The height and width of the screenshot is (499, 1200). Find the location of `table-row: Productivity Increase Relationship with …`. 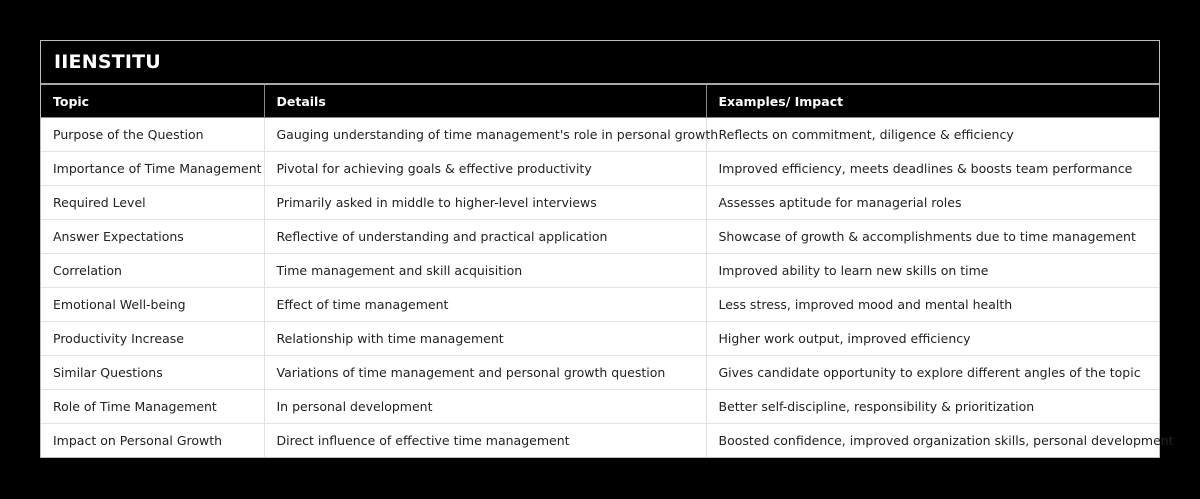

table-row: Productivity Increase Relationship with … is located at coordinates (600, 338).